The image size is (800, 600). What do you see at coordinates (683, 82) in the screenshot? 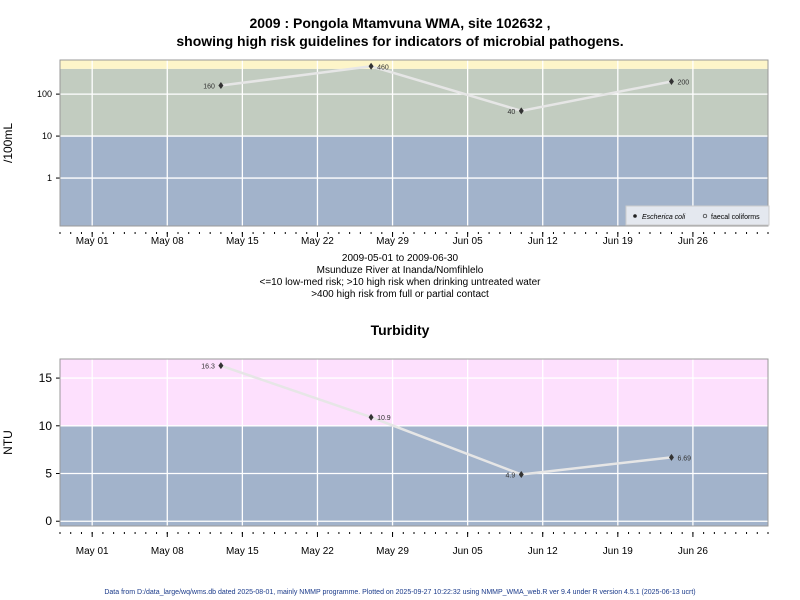
I see `data-label: 200` at bounding box center [683, 82].